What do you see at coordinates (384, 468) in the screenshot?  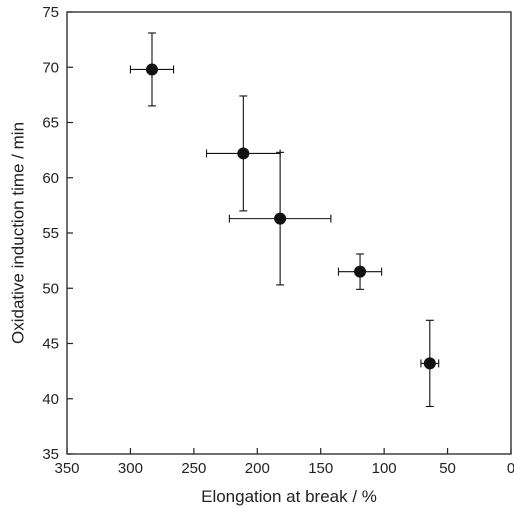 I see `x-tick-label: 100` at bounding box center [384, 468].